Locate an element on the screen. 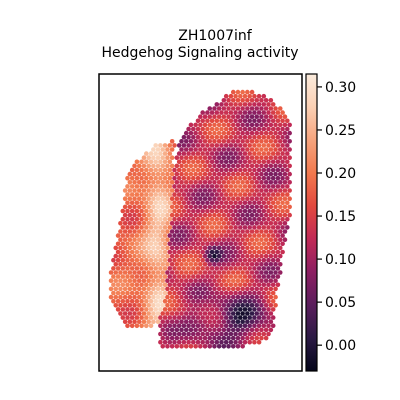 Image resolution: width=400 pixels, height=400 pixels. colorbar-ticks: 0.000.050.100.150.200.250.30 is located at coordinates (336, 217).